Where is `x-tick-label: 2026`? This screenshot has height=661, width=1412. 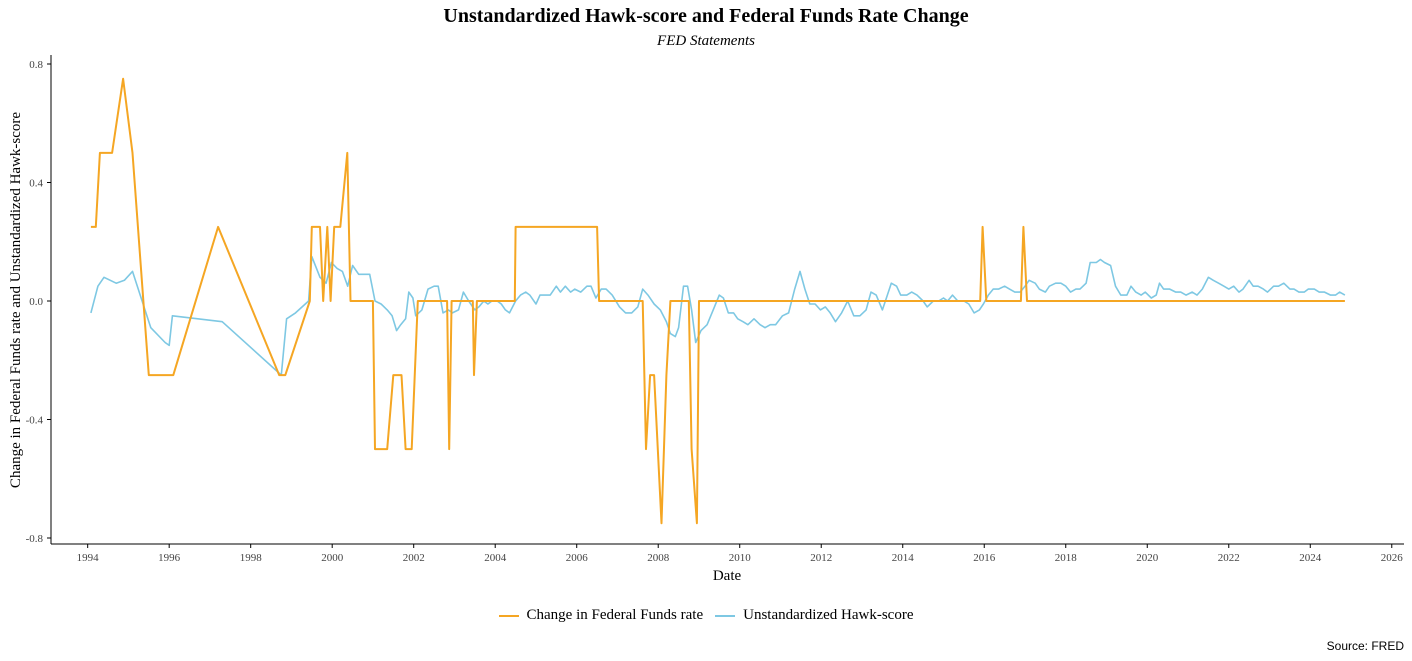 x-tick-label: 2026 is located at coordinates (1392, 558).